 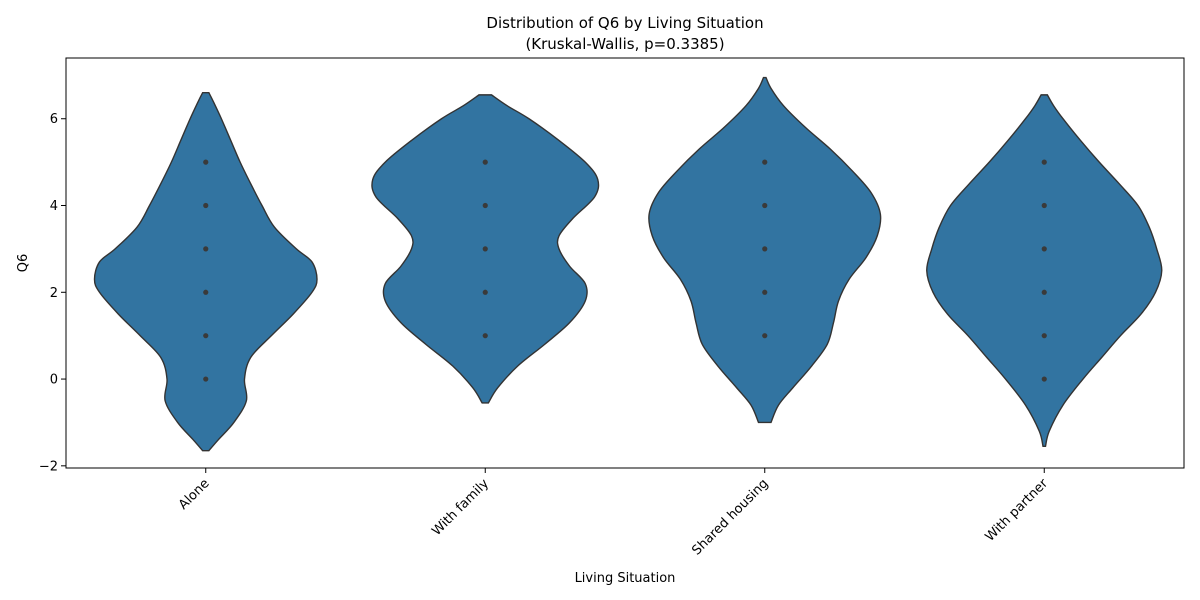 What do you see at coordinates (460, 507) in the screenshot?
I see `x-tick-label: With family` at bounding box center [460, 507].